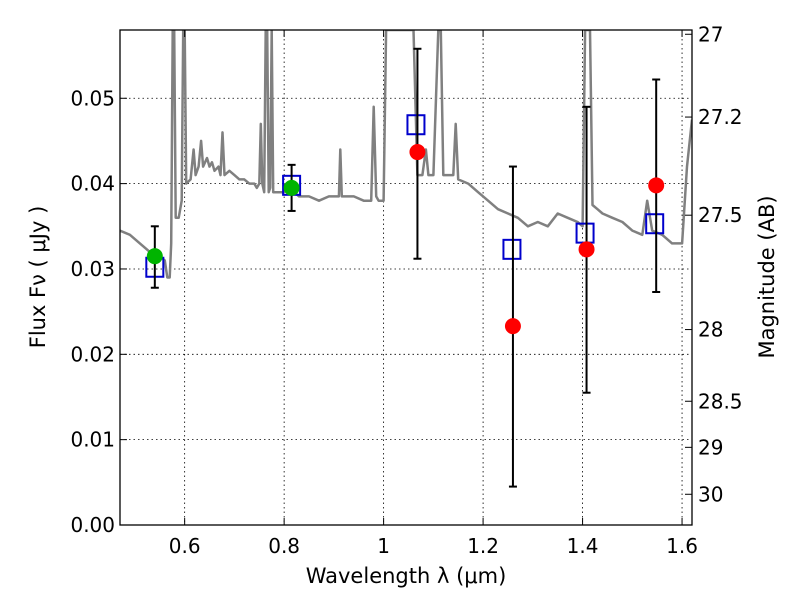  Describe the element at coordinates (583, 546) in the screenshot. I see `x-tick-label: 1.4` at that location.